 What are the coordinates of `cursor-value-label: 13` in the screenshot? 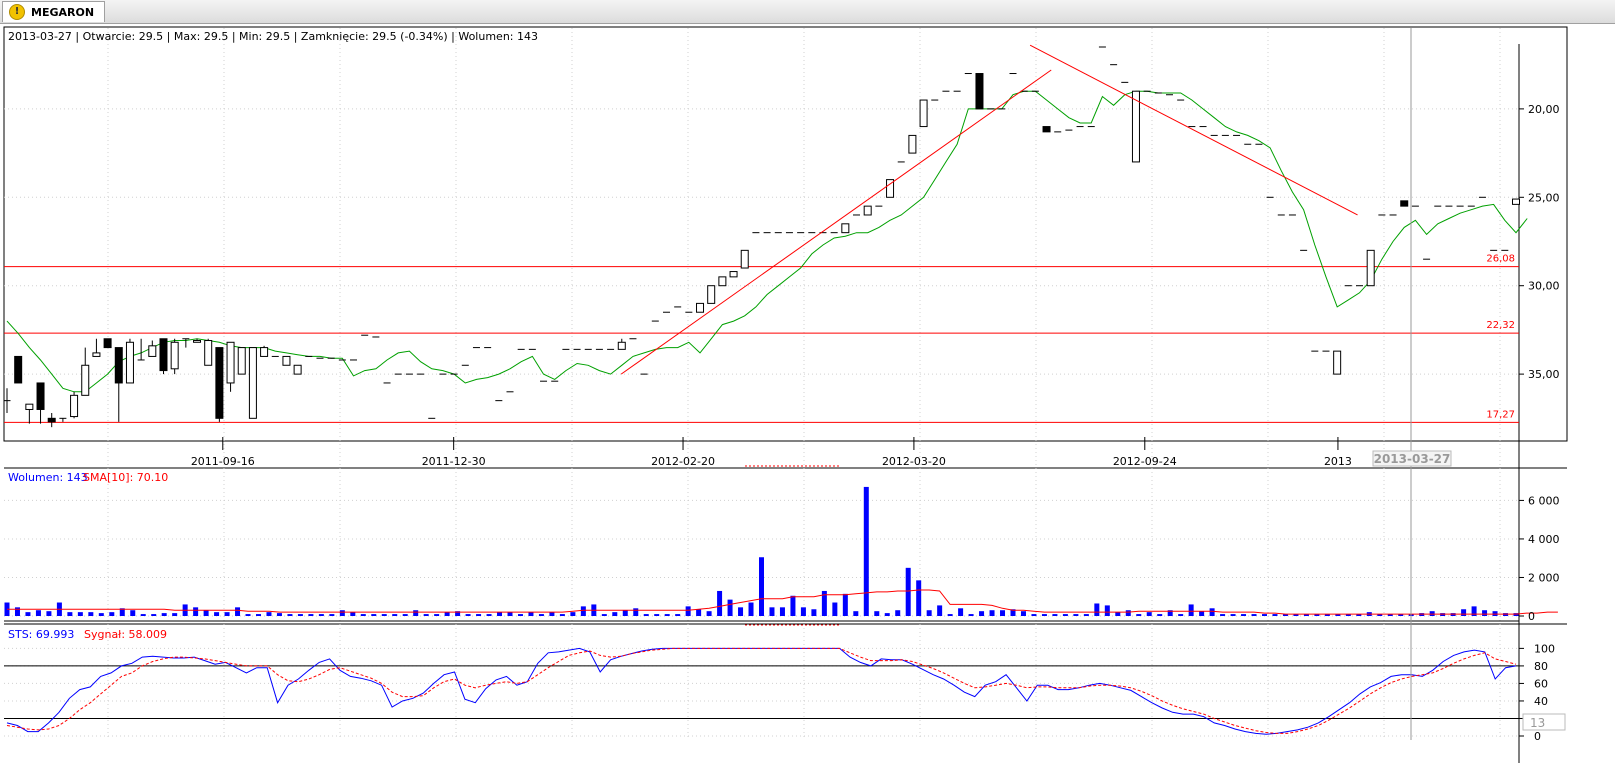 It's located at (1537, 723).